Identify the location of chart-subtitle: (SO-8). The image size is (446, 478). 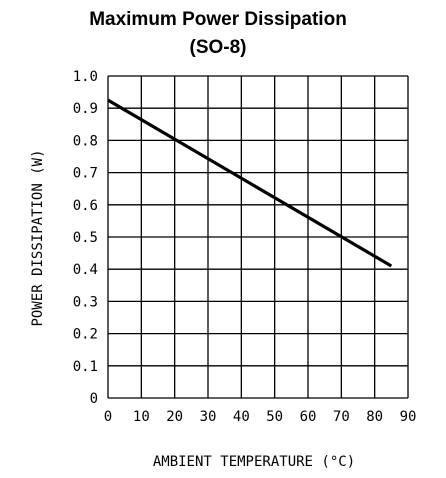
(218, 47).